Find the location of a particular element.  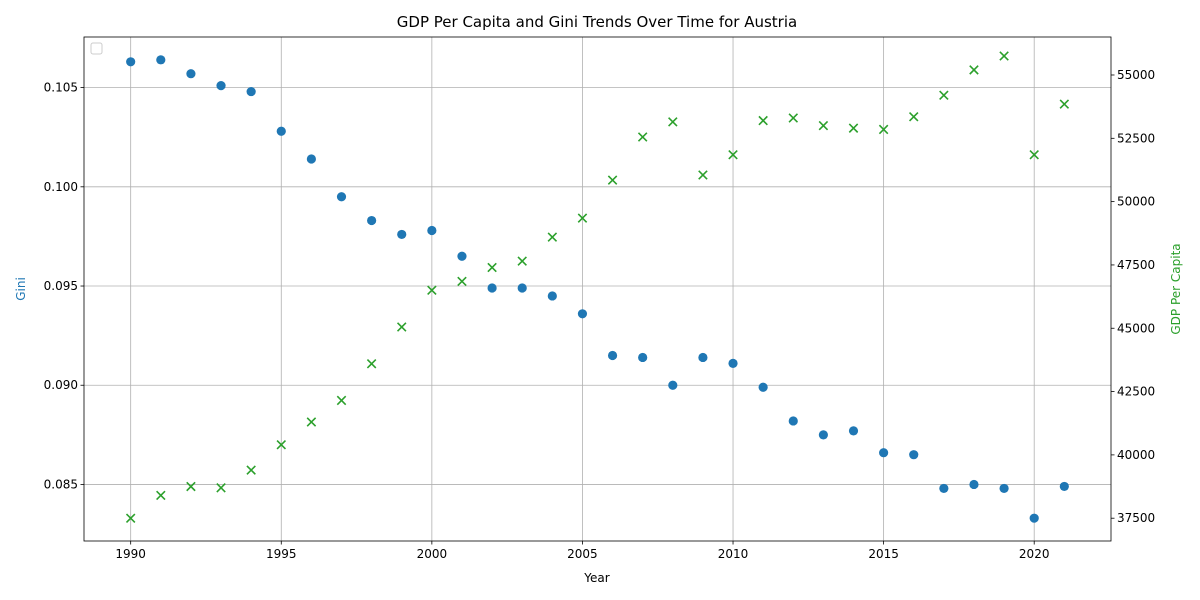

y-left-tick-label: 0.090 is located at coordinates (61, 385).